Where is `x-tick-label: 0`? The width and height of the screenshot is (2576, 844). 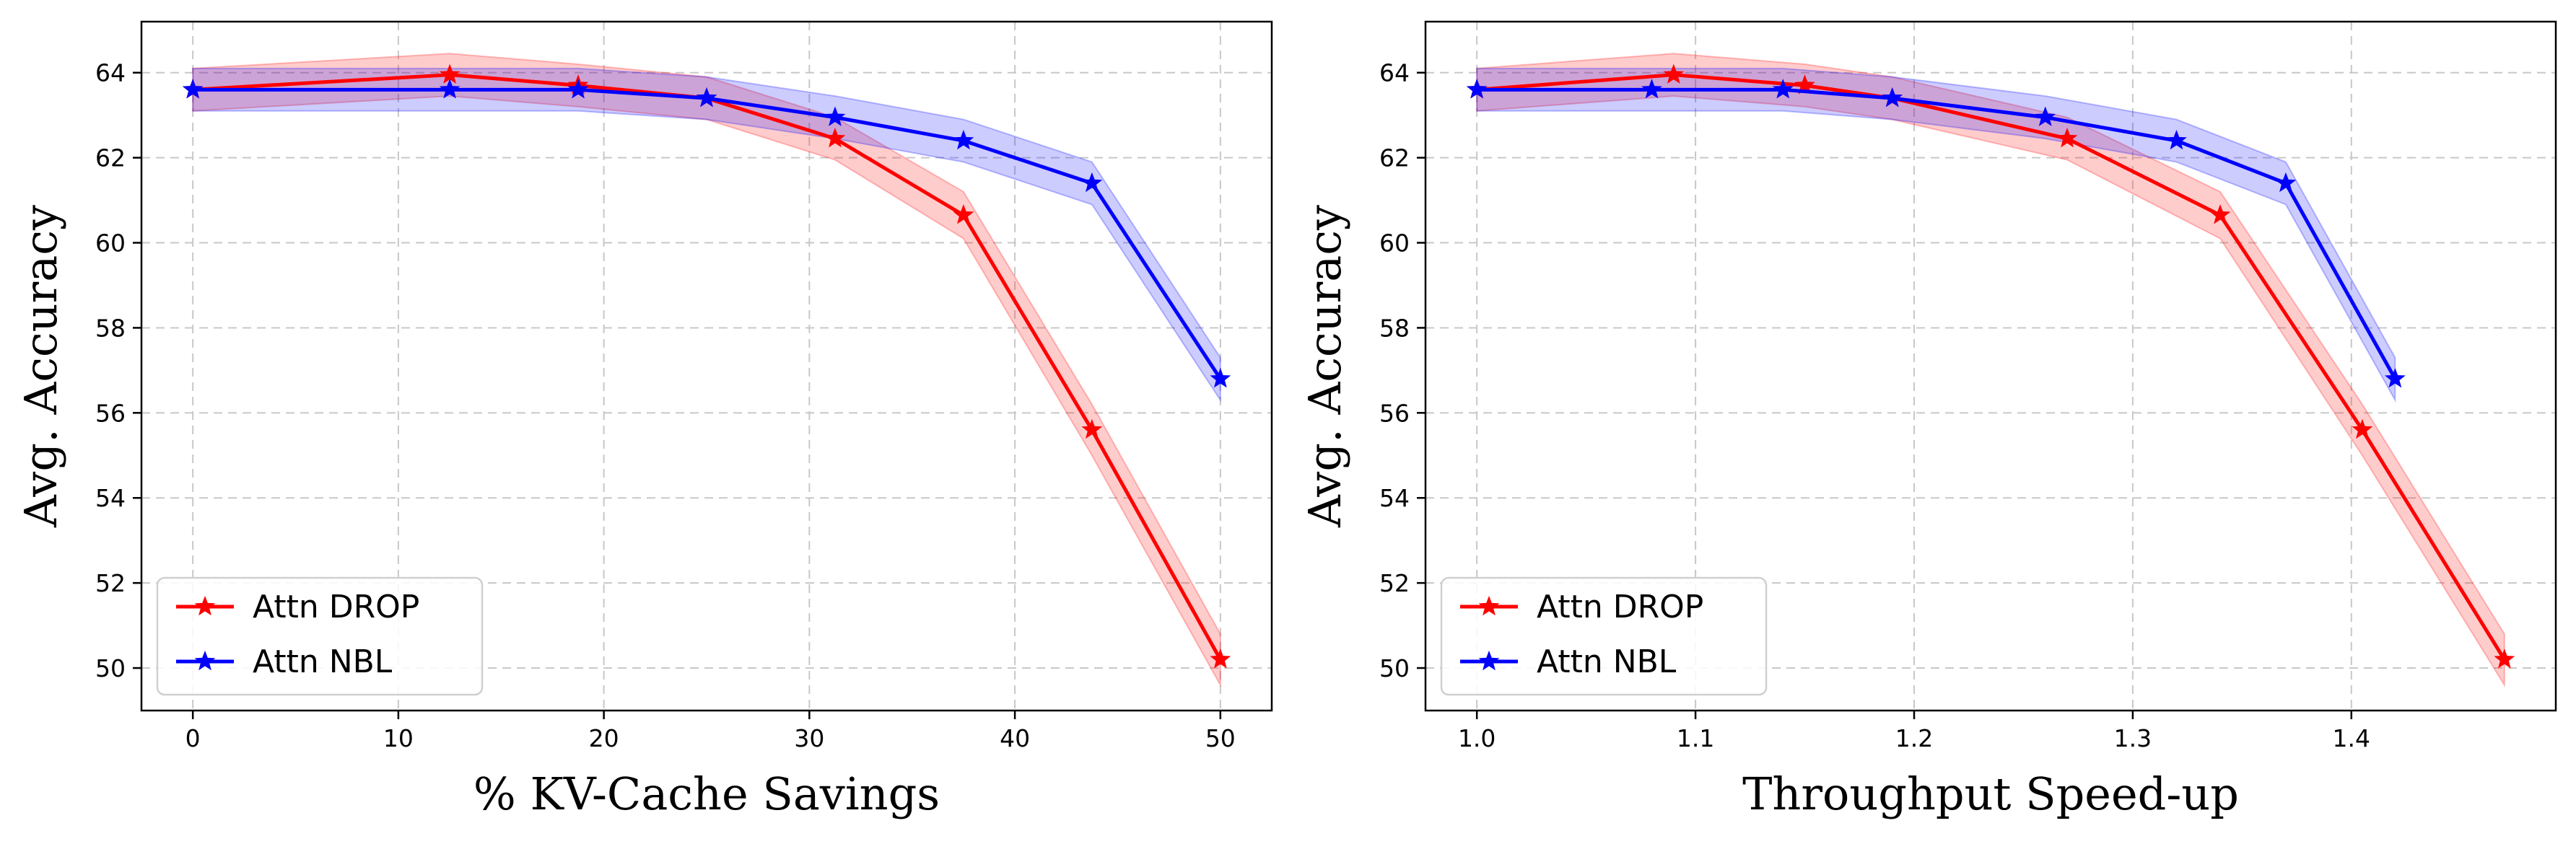 x-tick-label: 0 is located at coordinates (193, 738).